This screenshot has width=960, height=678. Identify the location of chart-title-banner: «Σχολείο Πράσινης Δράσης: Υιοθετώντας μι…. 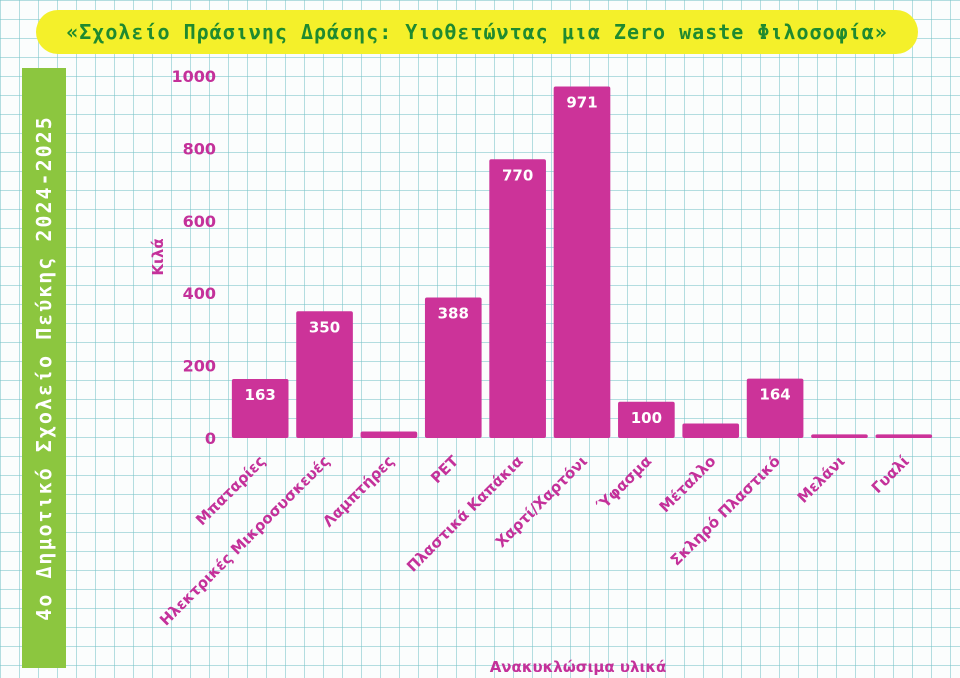
(477, 32).